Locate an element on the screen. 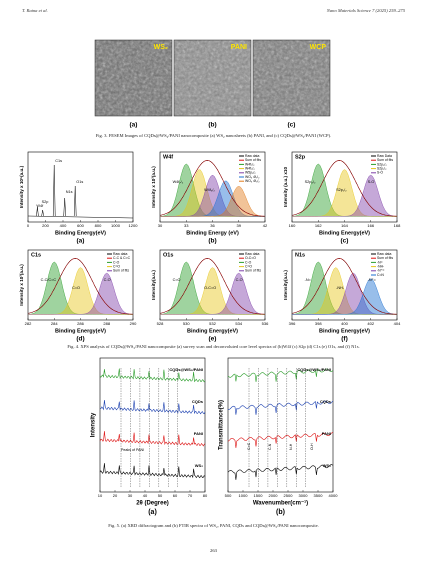 The height and width of the screenshot is (566, 427). peak-annotation: S-O is located at coordinates (371, 182).